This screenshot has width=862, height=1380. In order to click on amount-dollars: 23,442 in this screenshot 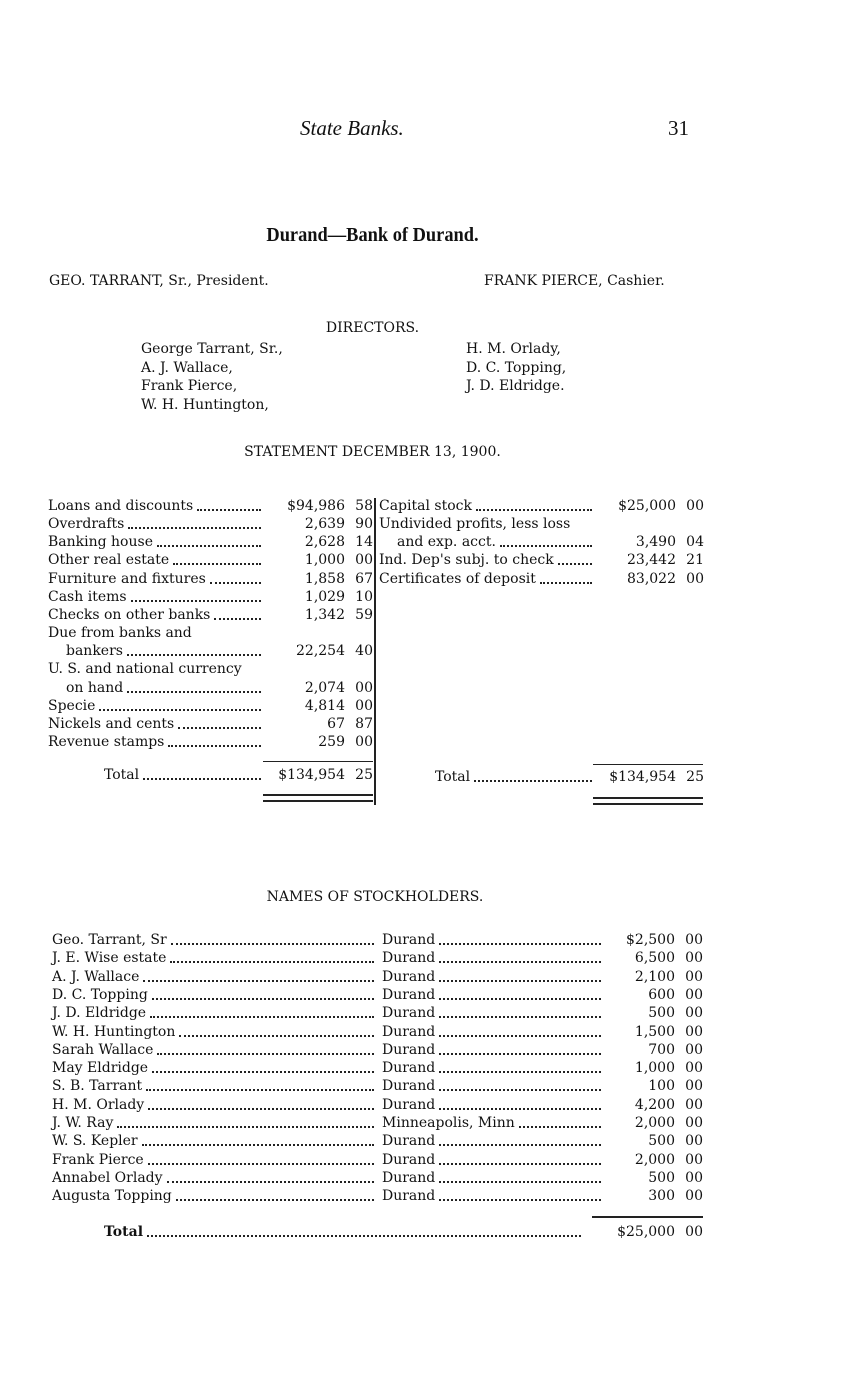, I will do `click(651, 560)`.